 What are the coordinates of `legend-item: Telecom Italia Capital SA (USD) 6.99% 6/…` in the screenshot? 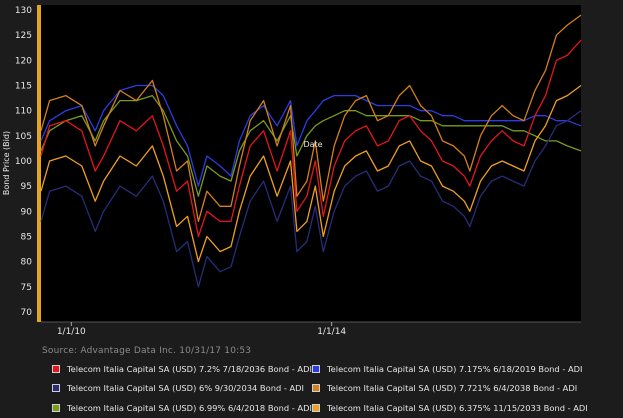 It's located at (182, 408).